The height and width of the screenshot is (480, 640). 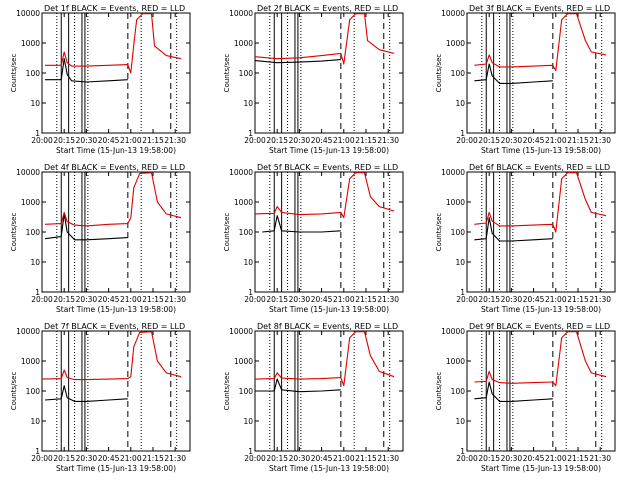 What do you see at coordinates (114, 326) in the screenshot?
I see `chart-title: Det 7f BLACK = Events, RED = LLD` at bounding box center [114, 326].